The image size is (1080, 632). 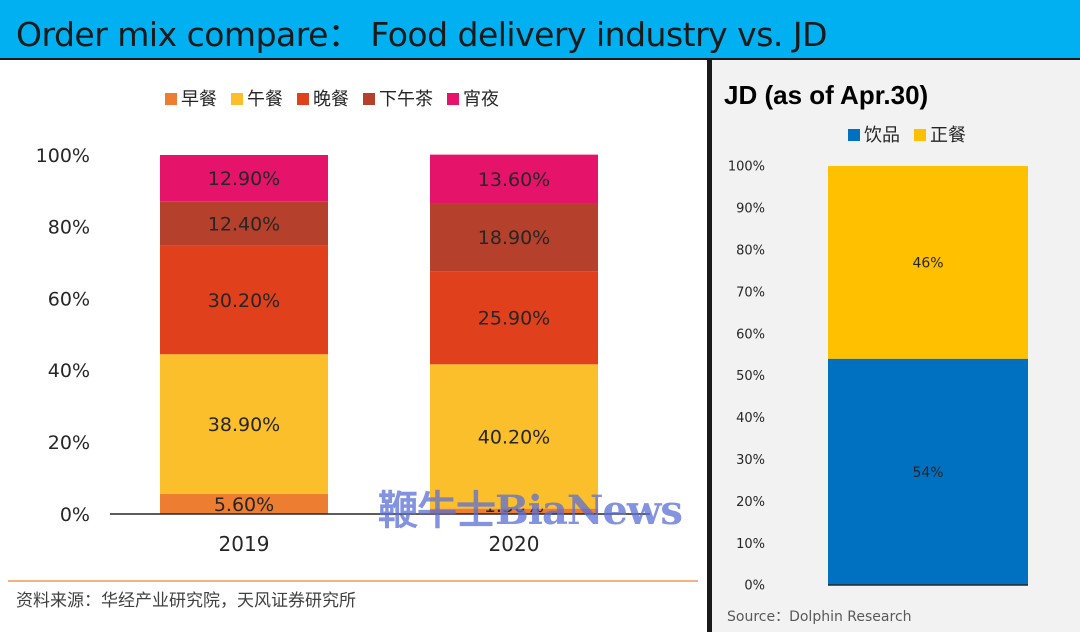 What do you see at coordinates (948, 135) in the screenshot?
I see `legend-label: 正餐` at bounding box center [948, 135].